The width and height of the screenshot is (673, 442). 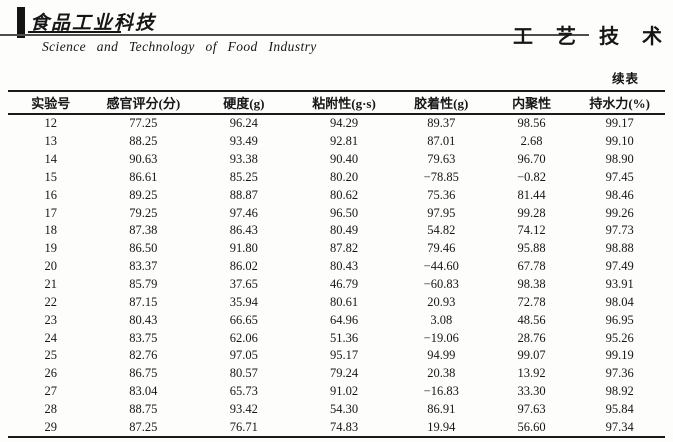 I want to click on table-header-row: 实验号 感官评分(分) 硬度(g) 粘附性(g·s) 胶着性(g) 内聚性 持水力(%), so click(x=336, y=102).